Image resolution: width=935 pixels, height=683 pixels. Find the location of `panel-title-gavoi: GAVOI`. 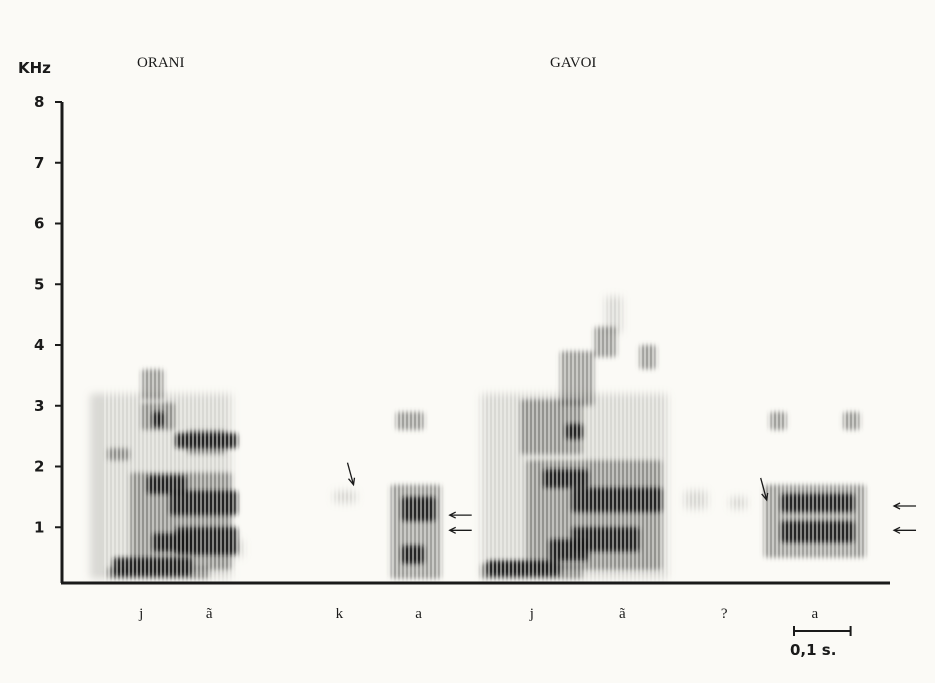

panel-title-gavoi: GAVOI is located at coordinates (573, 63).